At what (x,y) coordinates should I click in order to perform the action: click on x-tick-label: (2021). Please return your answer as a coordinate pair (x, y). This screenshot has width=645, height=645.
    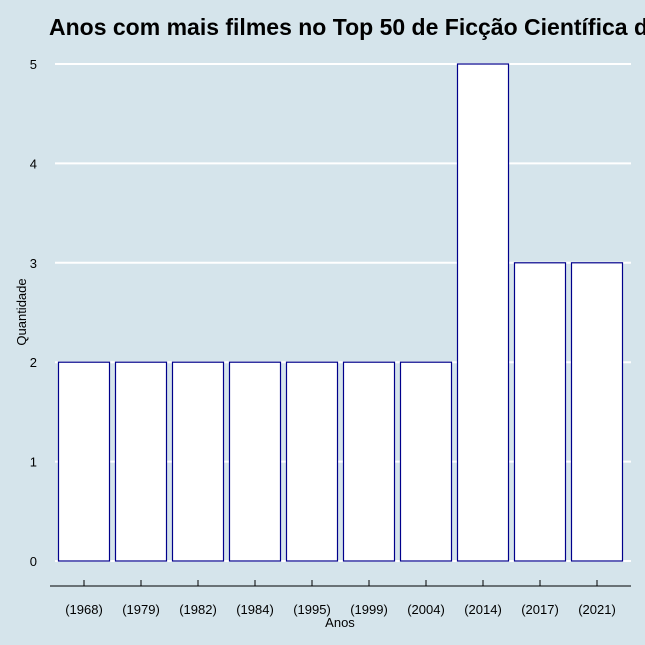
    Looking at the image, I should click on (597, 609).